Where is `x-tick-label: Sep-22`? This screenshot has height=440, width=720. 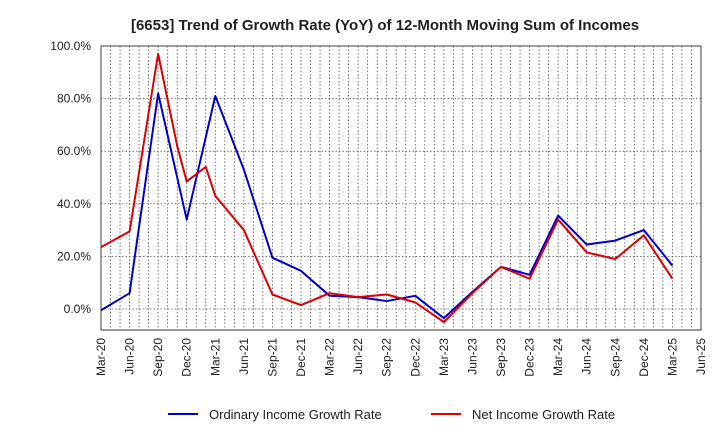 x-tick-label: Sep-22 is located at coordinates (387, 357).